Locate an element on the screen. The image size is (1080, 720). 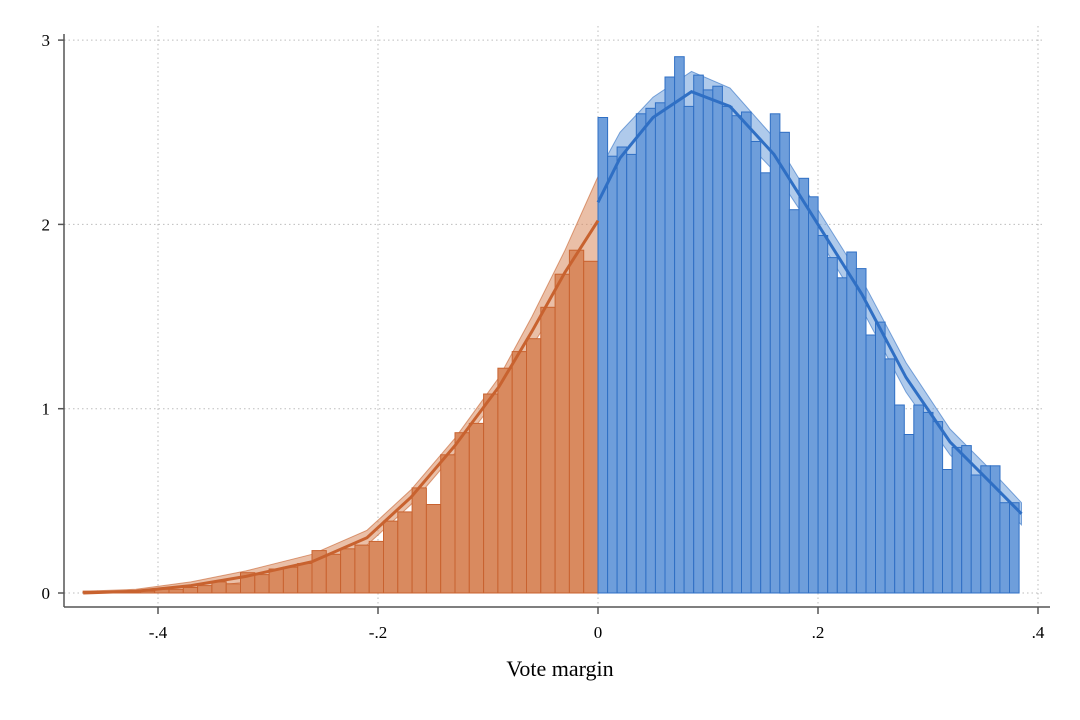
x-tick-label: -.2 is located at coordinates (378, 632).